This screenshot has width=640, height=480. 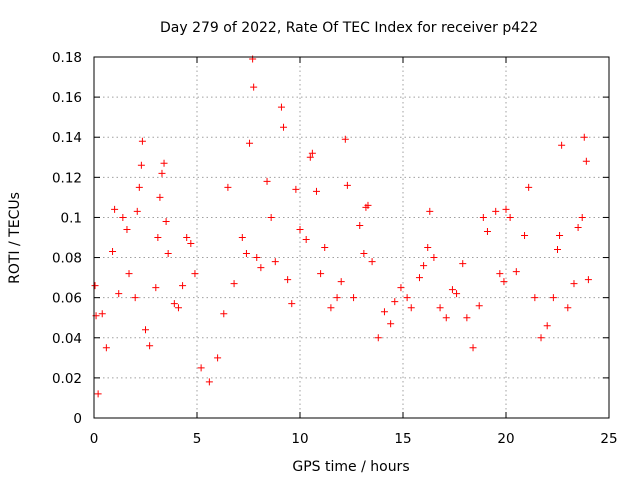 I want to click on y-tick-label: 0.1, so click(x=71, y=218).